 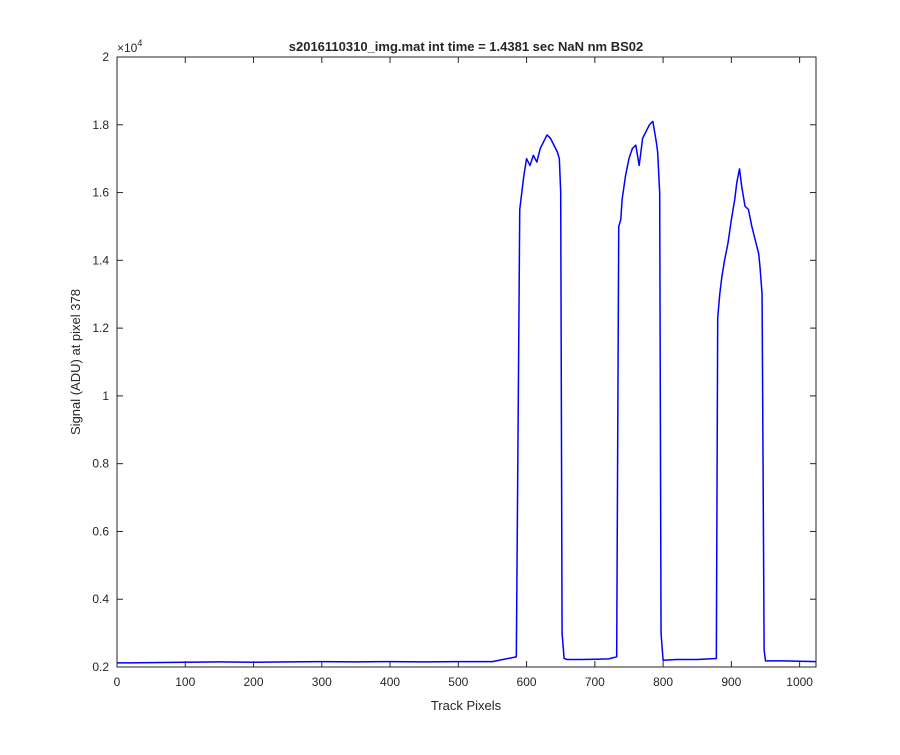 I want to click on y-tick-label: 0.2, so click(x=100, y=667).